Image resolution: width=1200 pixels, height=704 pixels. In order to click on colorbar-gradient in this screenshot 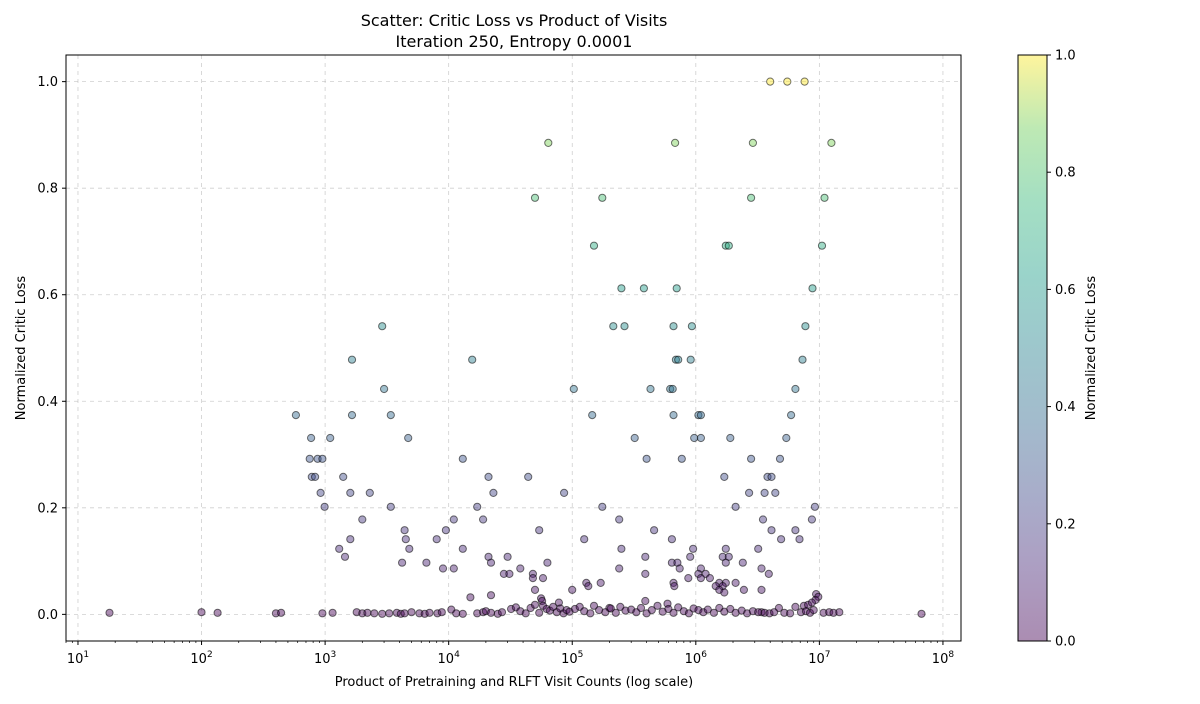, I will do `click(1032, 348)`.